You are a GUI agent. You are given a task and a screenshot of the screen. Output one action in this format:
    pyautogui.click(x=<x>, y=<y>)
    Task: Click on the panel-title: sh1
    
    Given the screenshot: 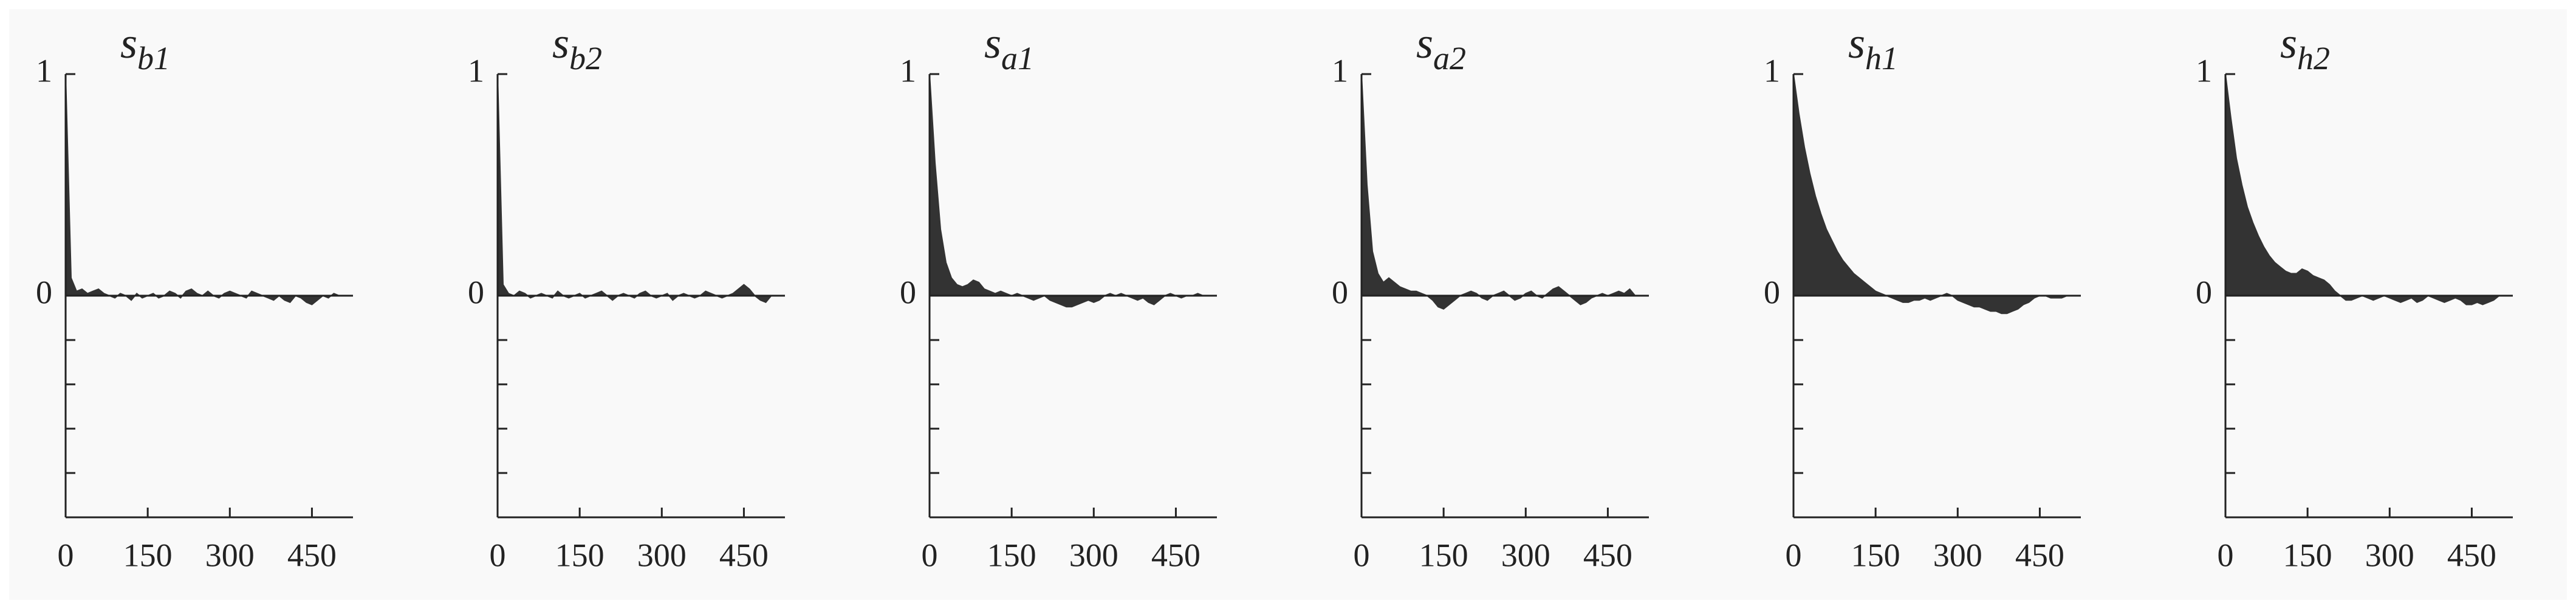 What is the action you would take?
    pyautogui.click(x=1873, y=48)
    